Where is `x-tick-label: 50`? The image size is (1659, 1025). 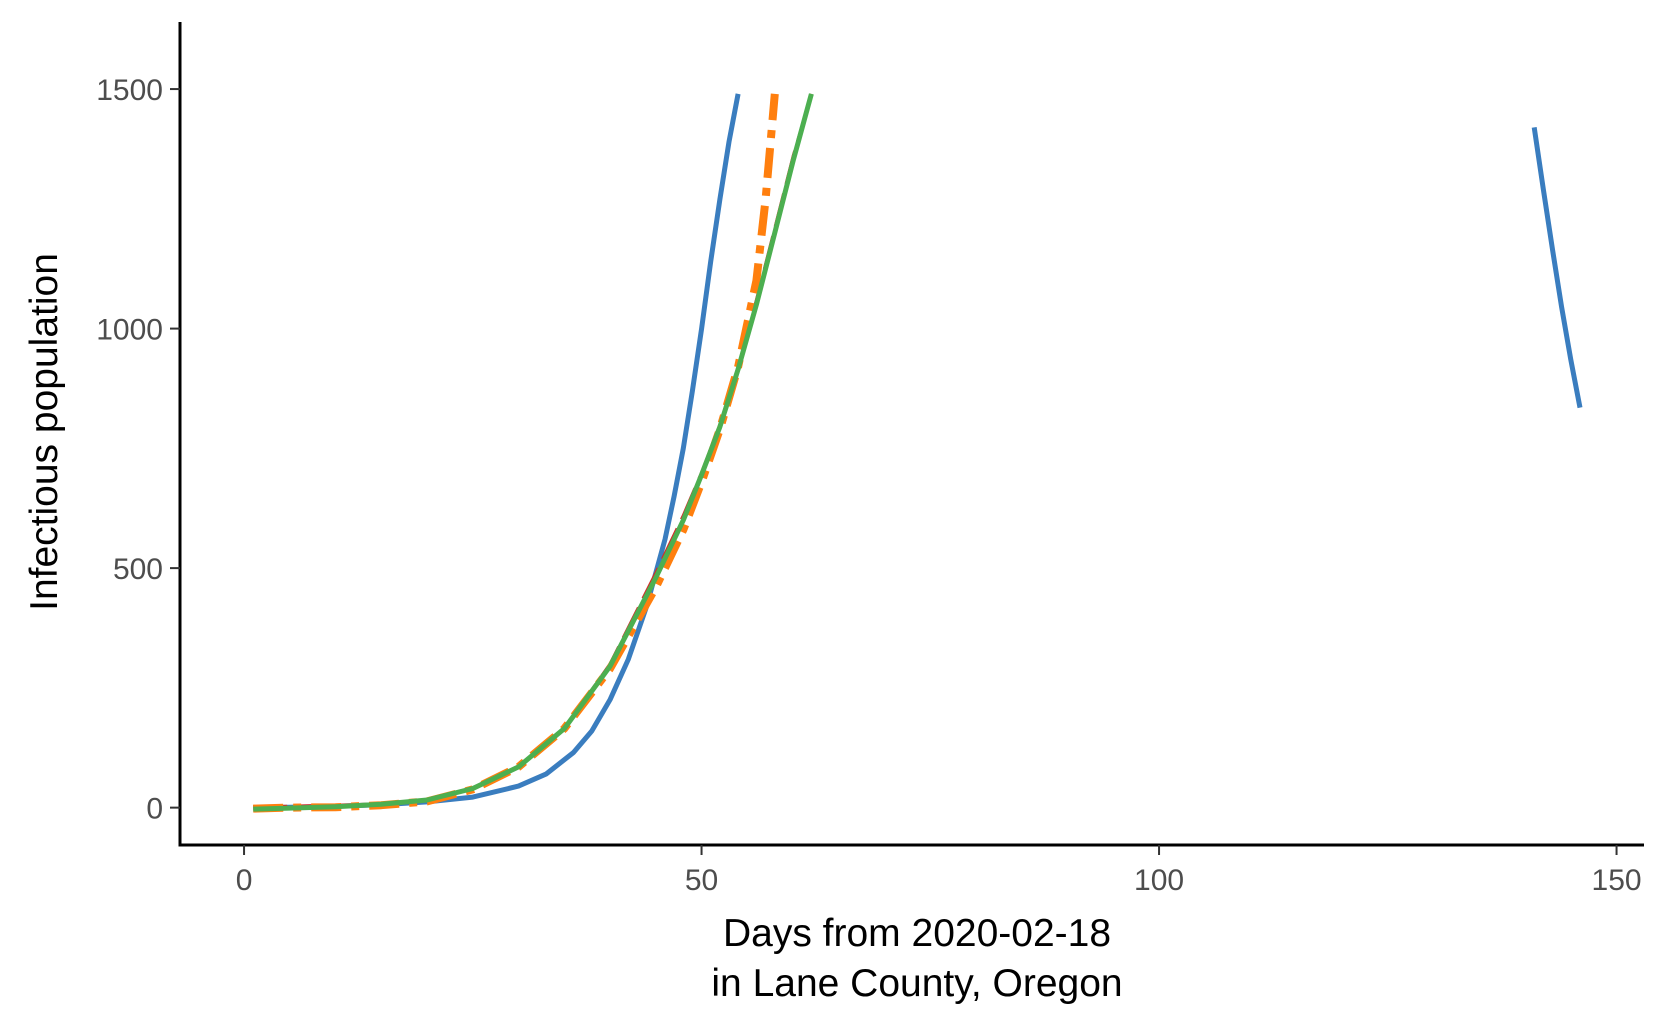 x-tick-label: 50 is located at coordinates (701, 880).